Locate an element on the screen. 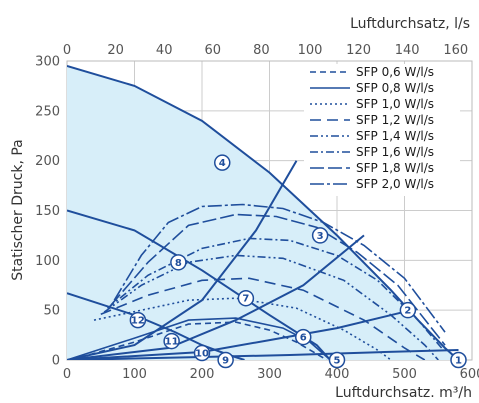 This screenshot has width=479, height=403. marker-3: 3 is located at coordinates (320, 235).